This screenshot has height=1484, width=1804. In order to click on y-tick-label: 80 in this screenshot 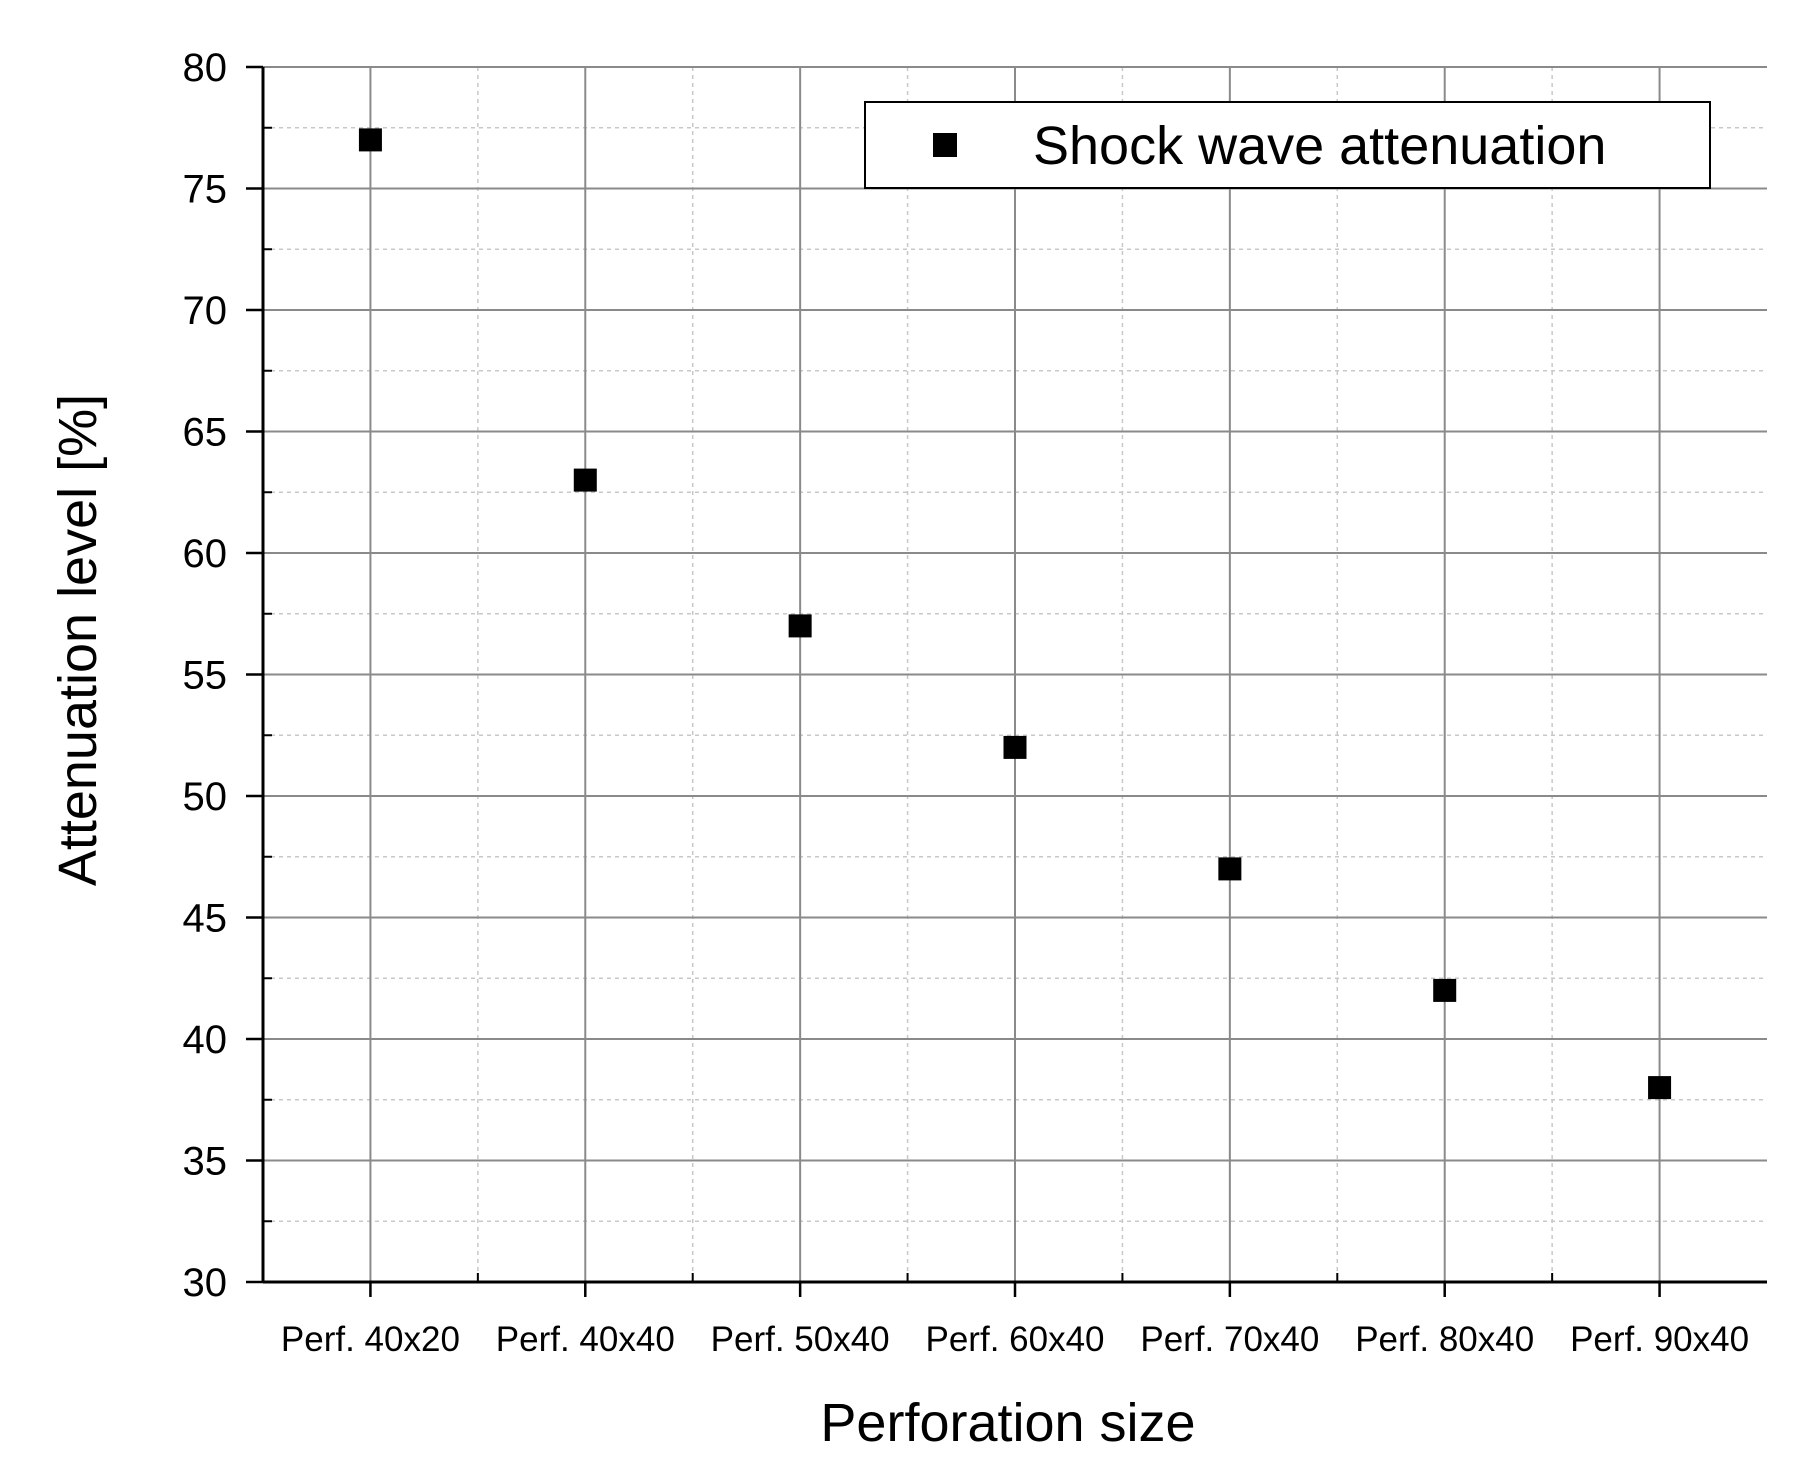, I will do `click(205, 68)`.